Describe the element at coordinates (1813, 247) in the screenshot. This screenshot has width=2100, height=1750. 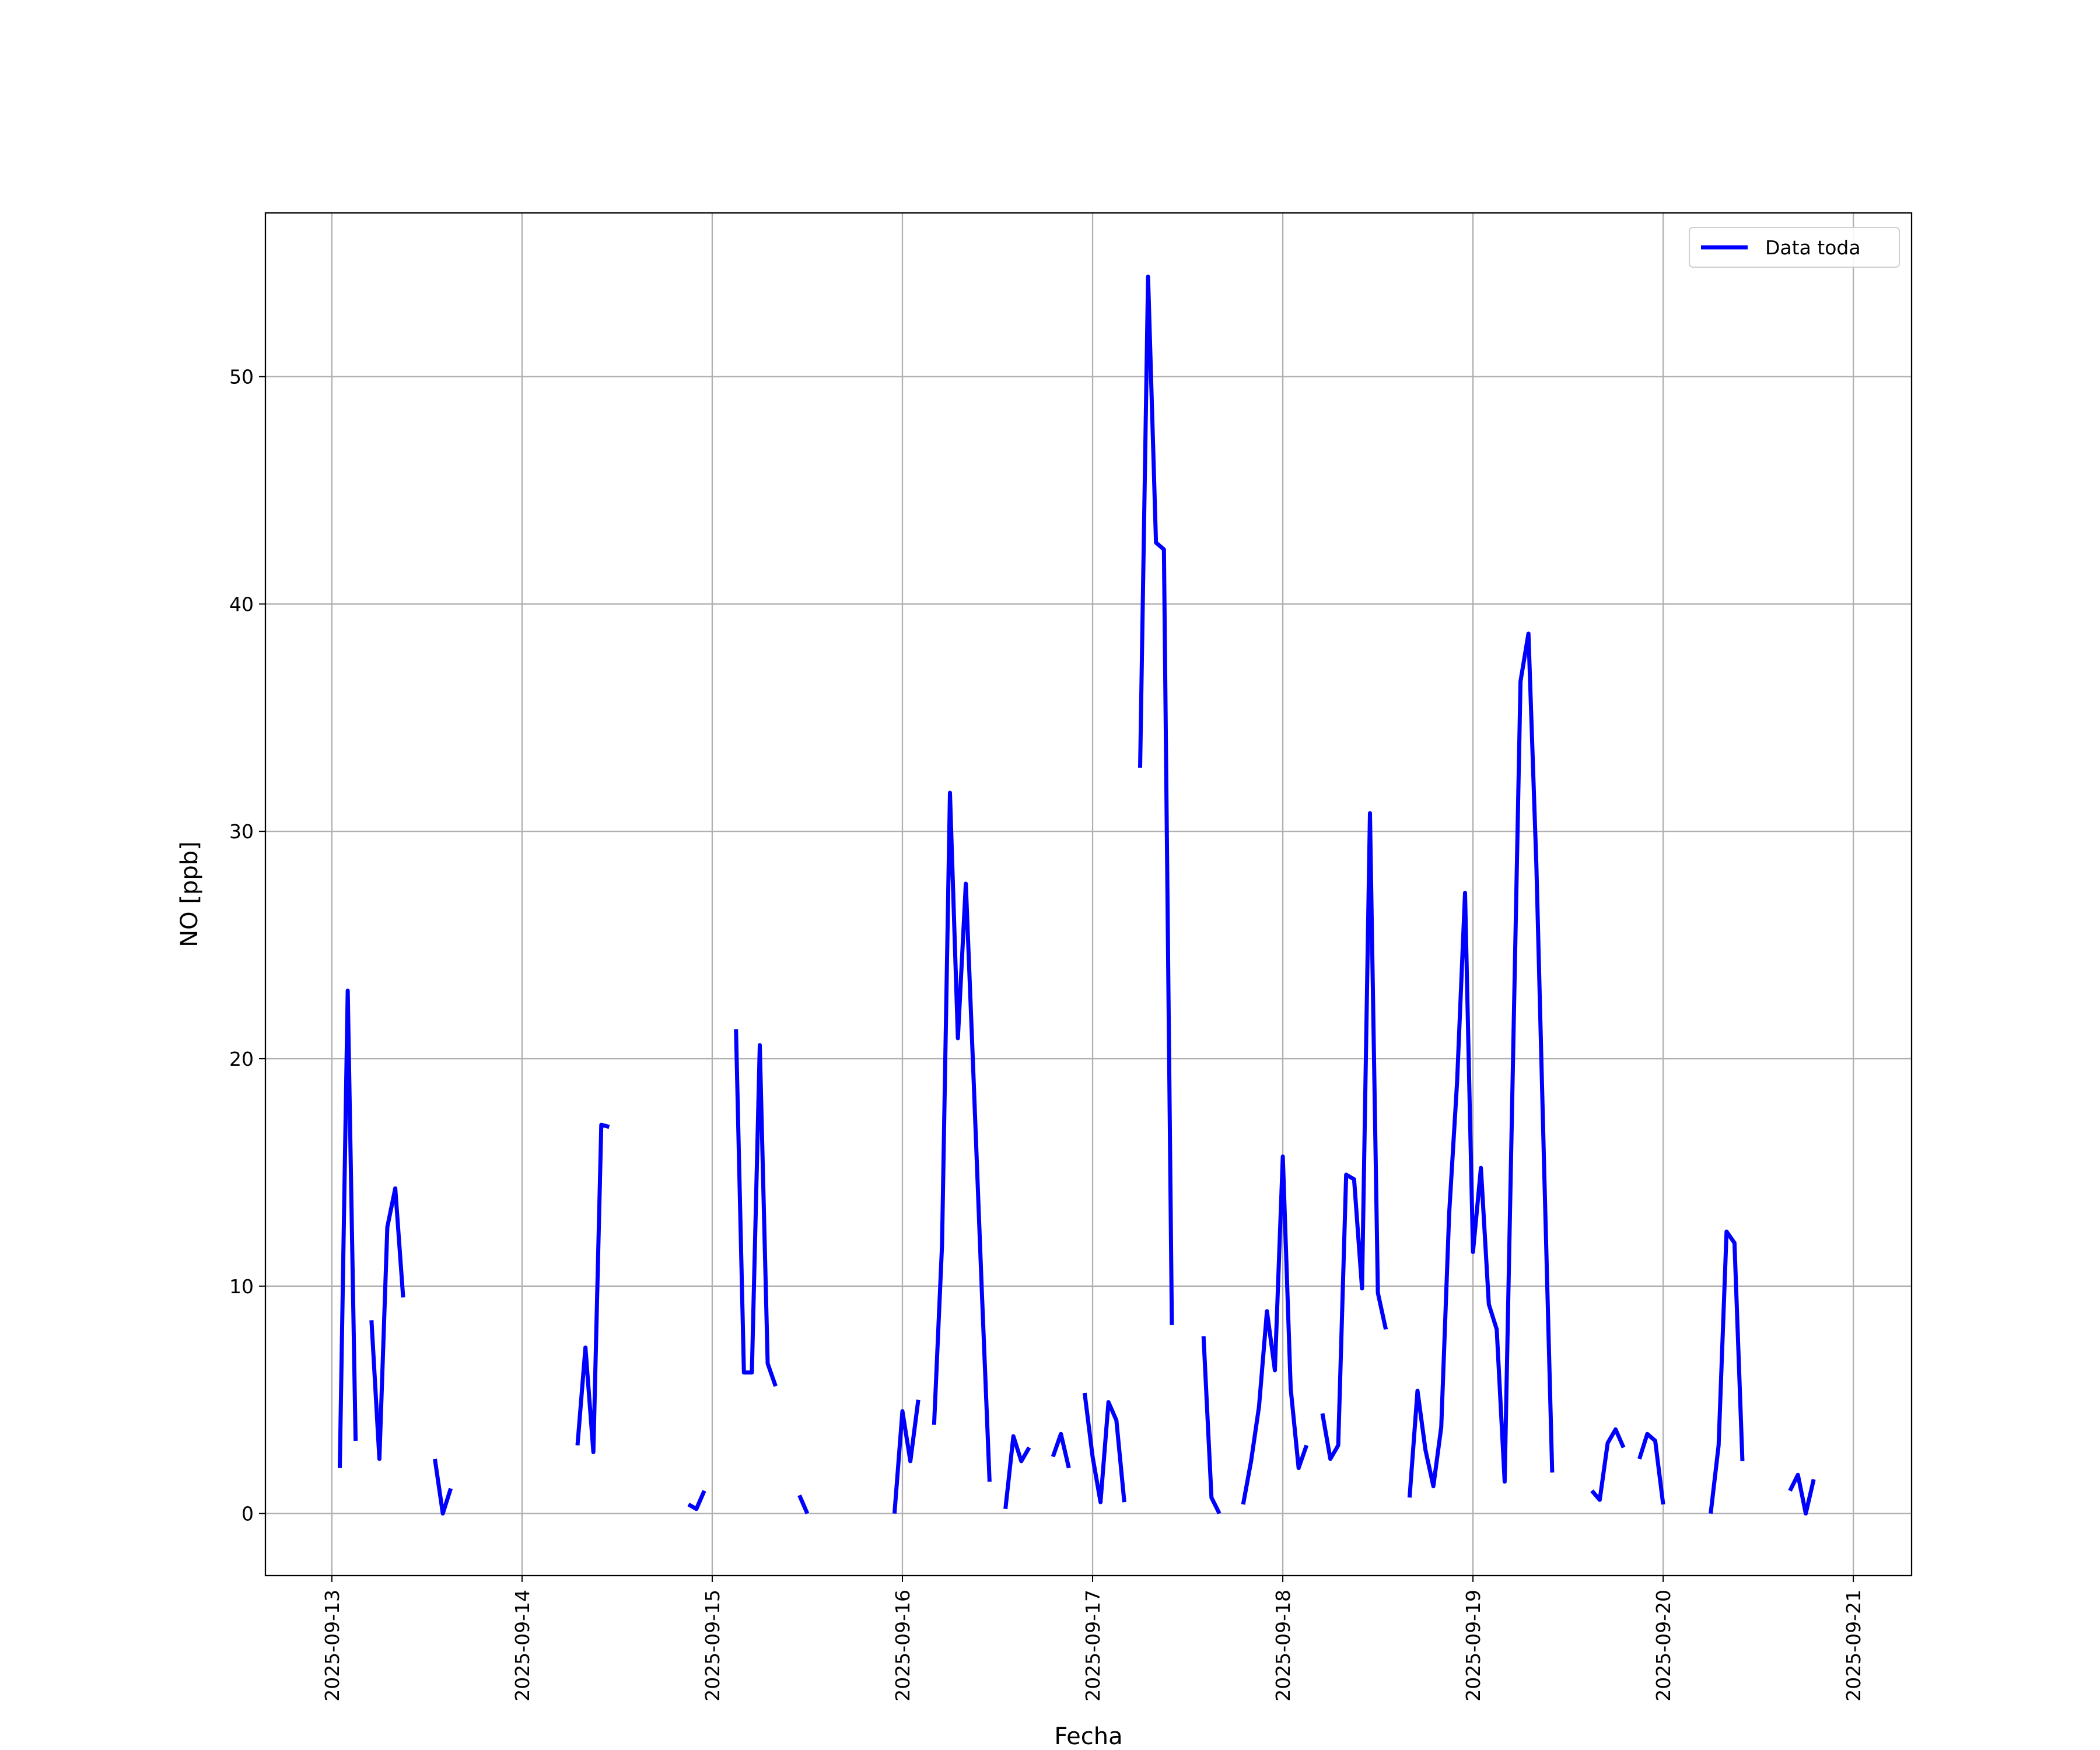
I see `legend-label: Data toda` at that location.